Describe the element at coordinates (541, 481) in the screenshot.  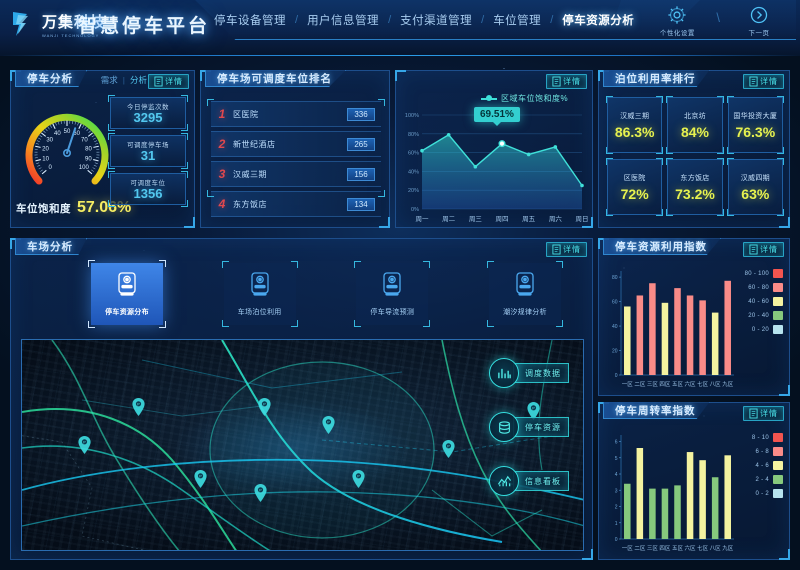
I see `map-button-label: 信息看板` at that location.